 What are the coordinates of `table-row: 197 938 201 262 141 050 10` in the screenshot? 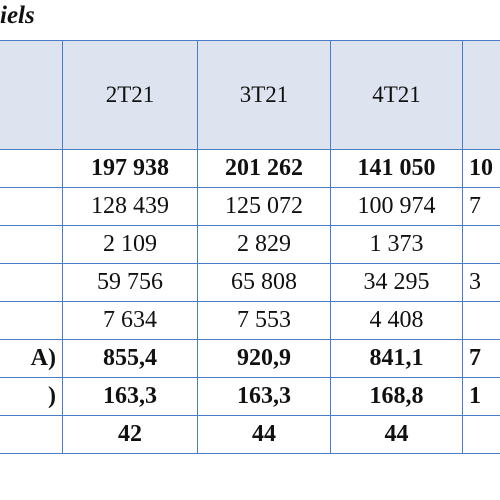 It's located at (250, 168).